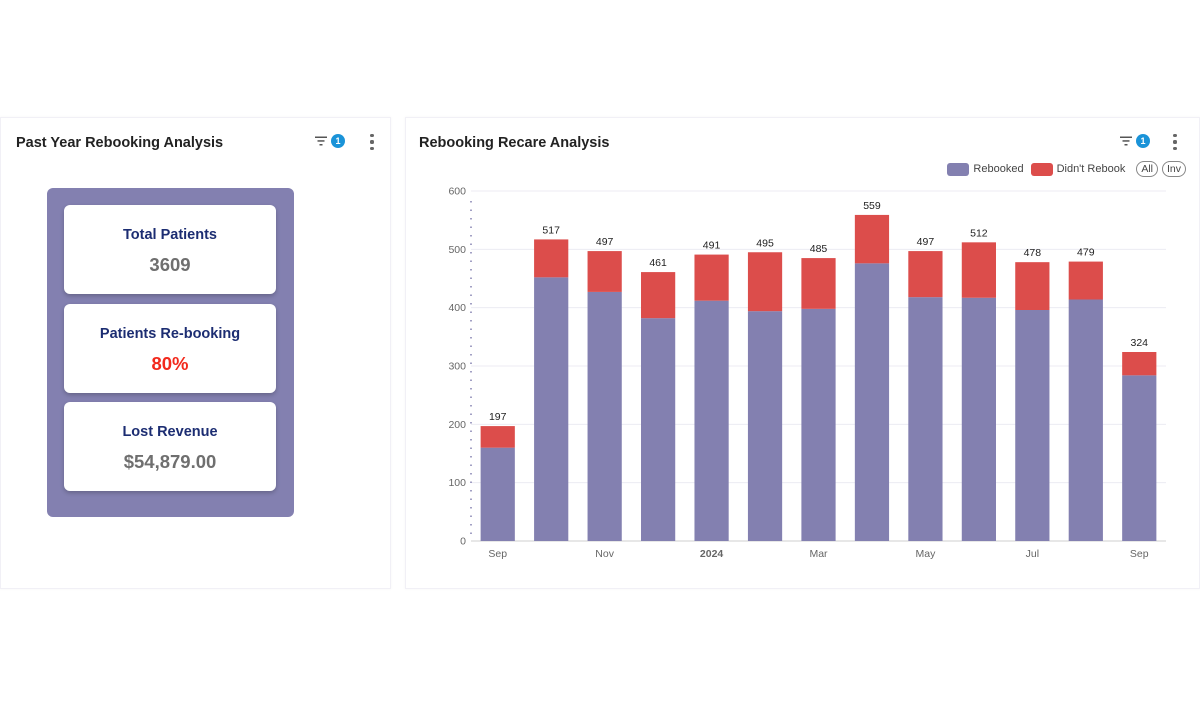  I want to click on legend-swatch-didnt-rebook, so click(1041, 169).